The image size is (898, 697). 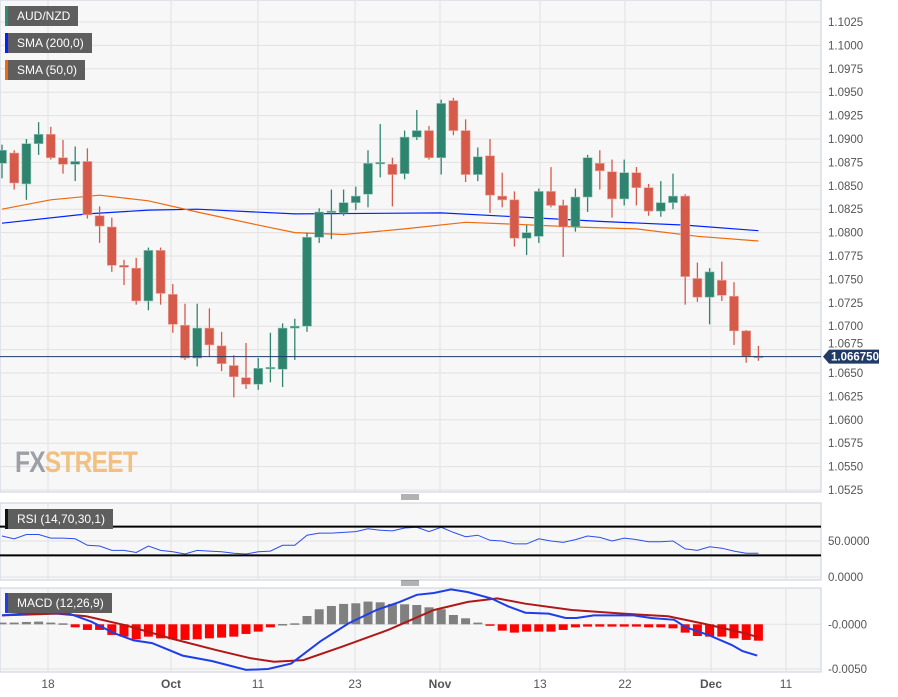 I want to click on fxstreet-logo: FXSTREET, so click(x=76, y=463).